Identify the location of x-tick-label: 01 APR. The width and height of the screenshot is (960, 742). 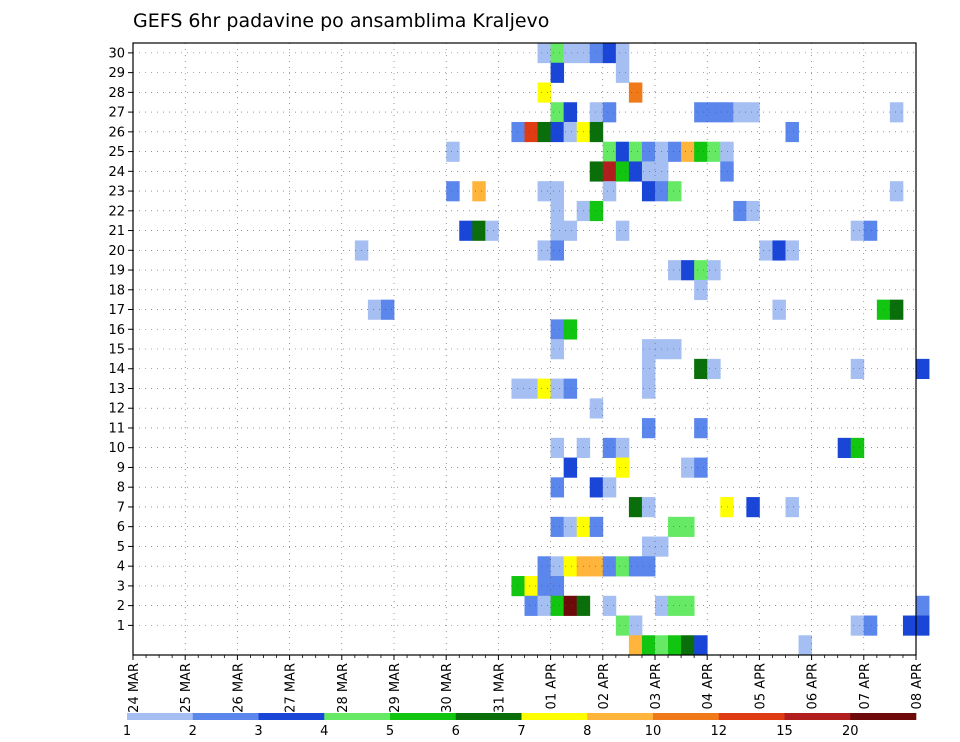
(552, 686).